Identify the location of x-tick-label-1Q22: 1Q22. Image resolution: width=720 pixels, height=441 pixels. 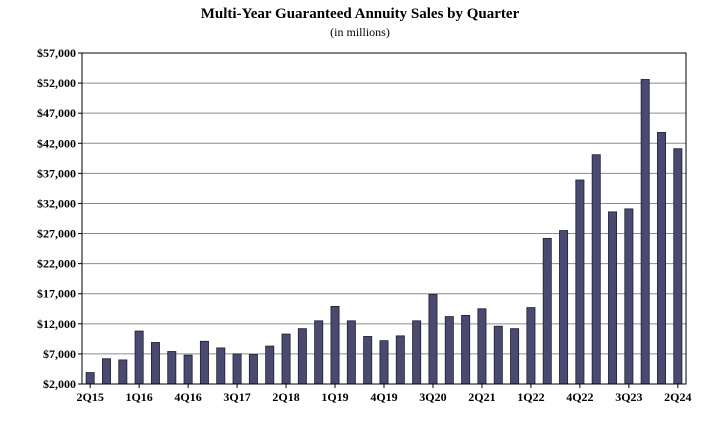
(530, 397).